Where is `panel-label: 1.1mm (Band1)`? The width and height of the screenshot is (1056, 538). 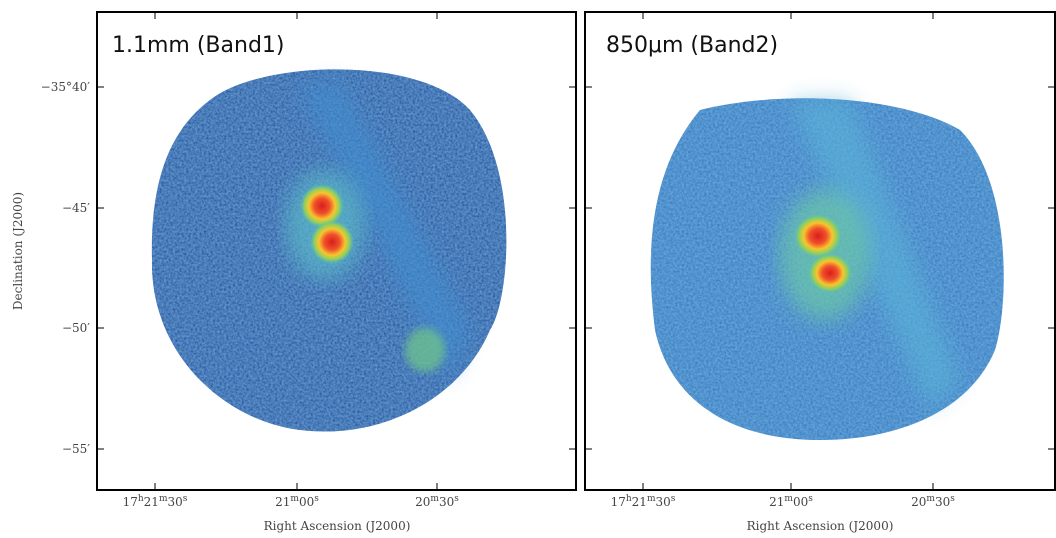 panel-label: 1.1mm (Band1) is located at coordinates (198, 45).